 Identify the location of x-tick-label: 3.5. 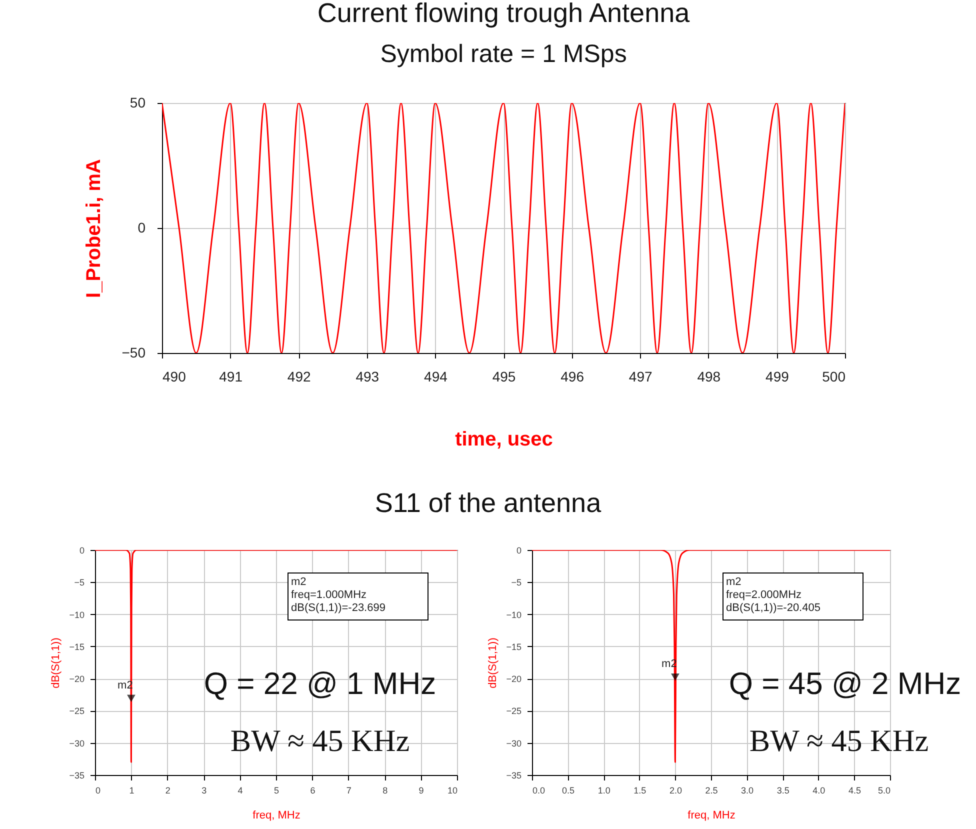
(783, 791).